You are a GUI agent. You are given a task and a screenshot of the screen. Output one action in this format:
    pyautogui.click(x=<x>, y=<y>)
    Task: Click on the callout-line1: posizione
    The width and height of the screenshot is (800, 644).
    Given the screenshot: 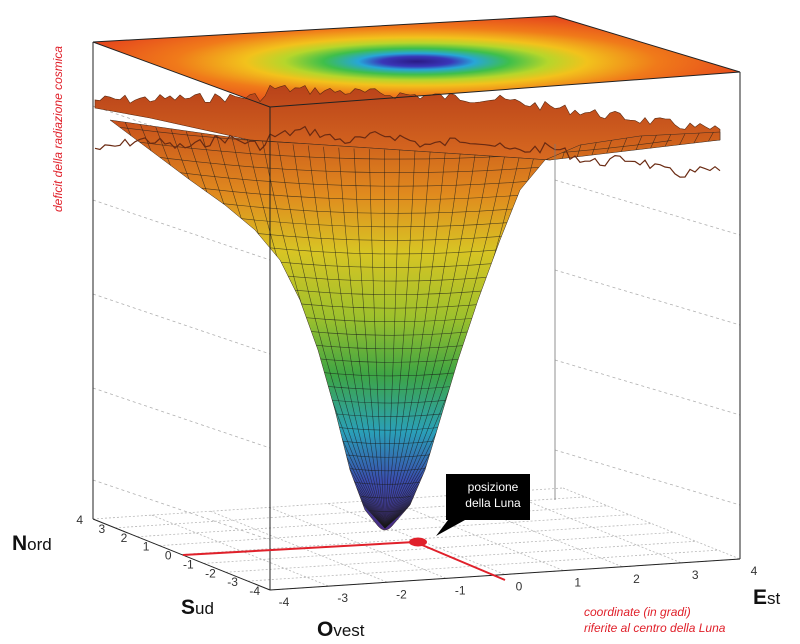 What is the action you would take?
    pyautogui.click(x=493, y=487)
    